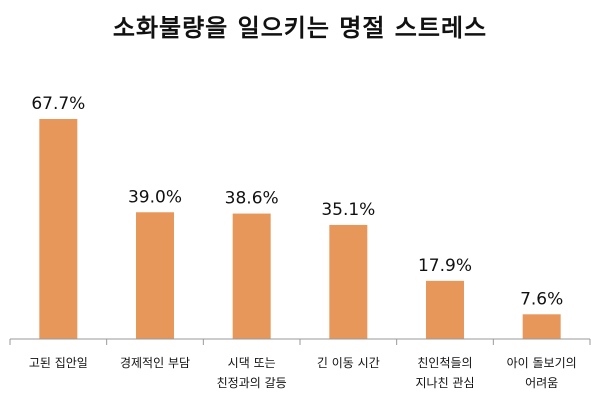 This screenshot has width=600, height=404. Describe the element at coordinates (300, 342) in the screenshot. I see `x-axis-ticks` at that location.